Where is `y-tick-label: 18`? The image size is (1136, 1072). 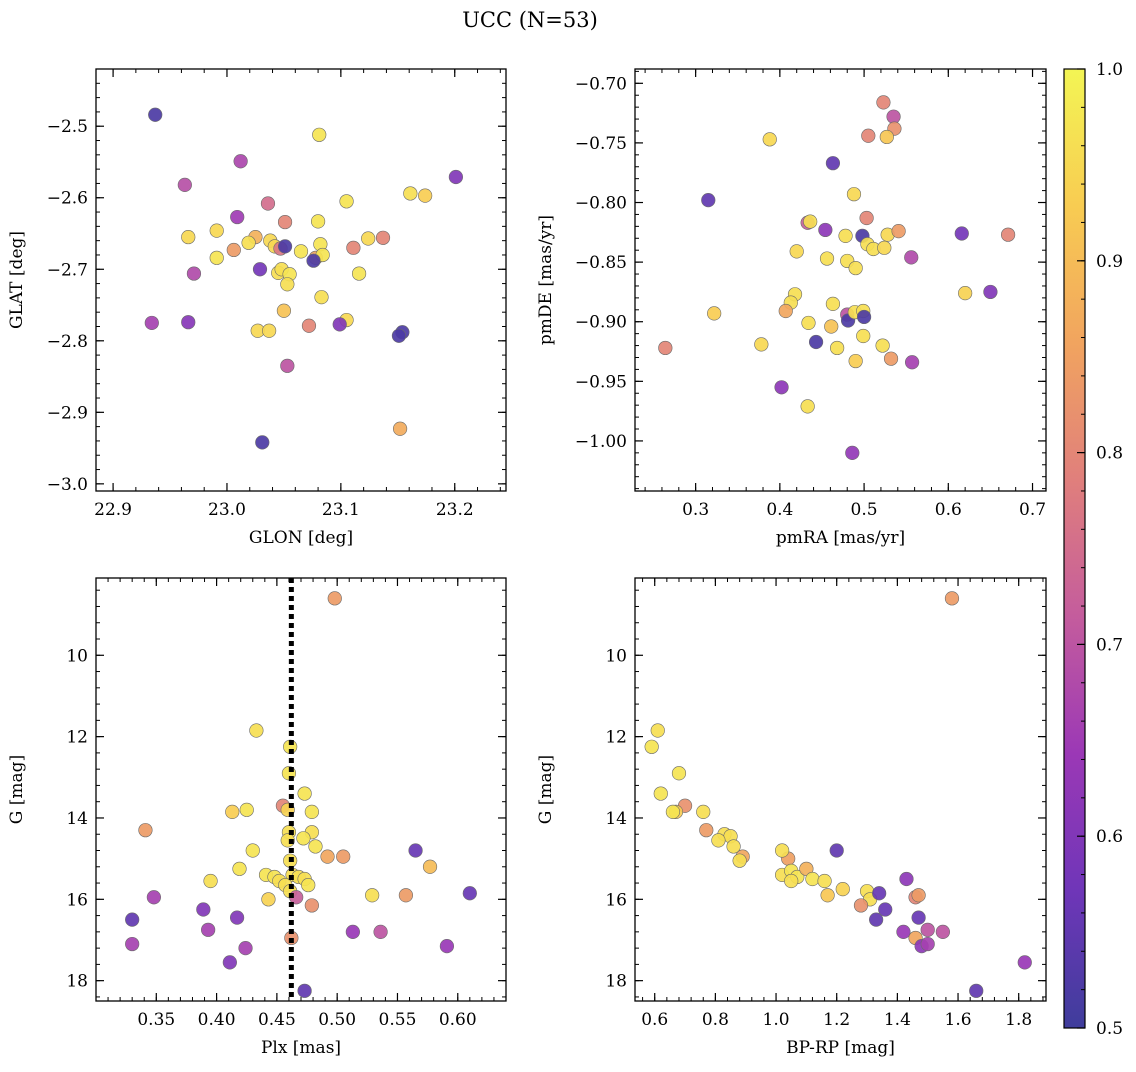
y-tick-label: 18 is located at coordinates (616, 982).